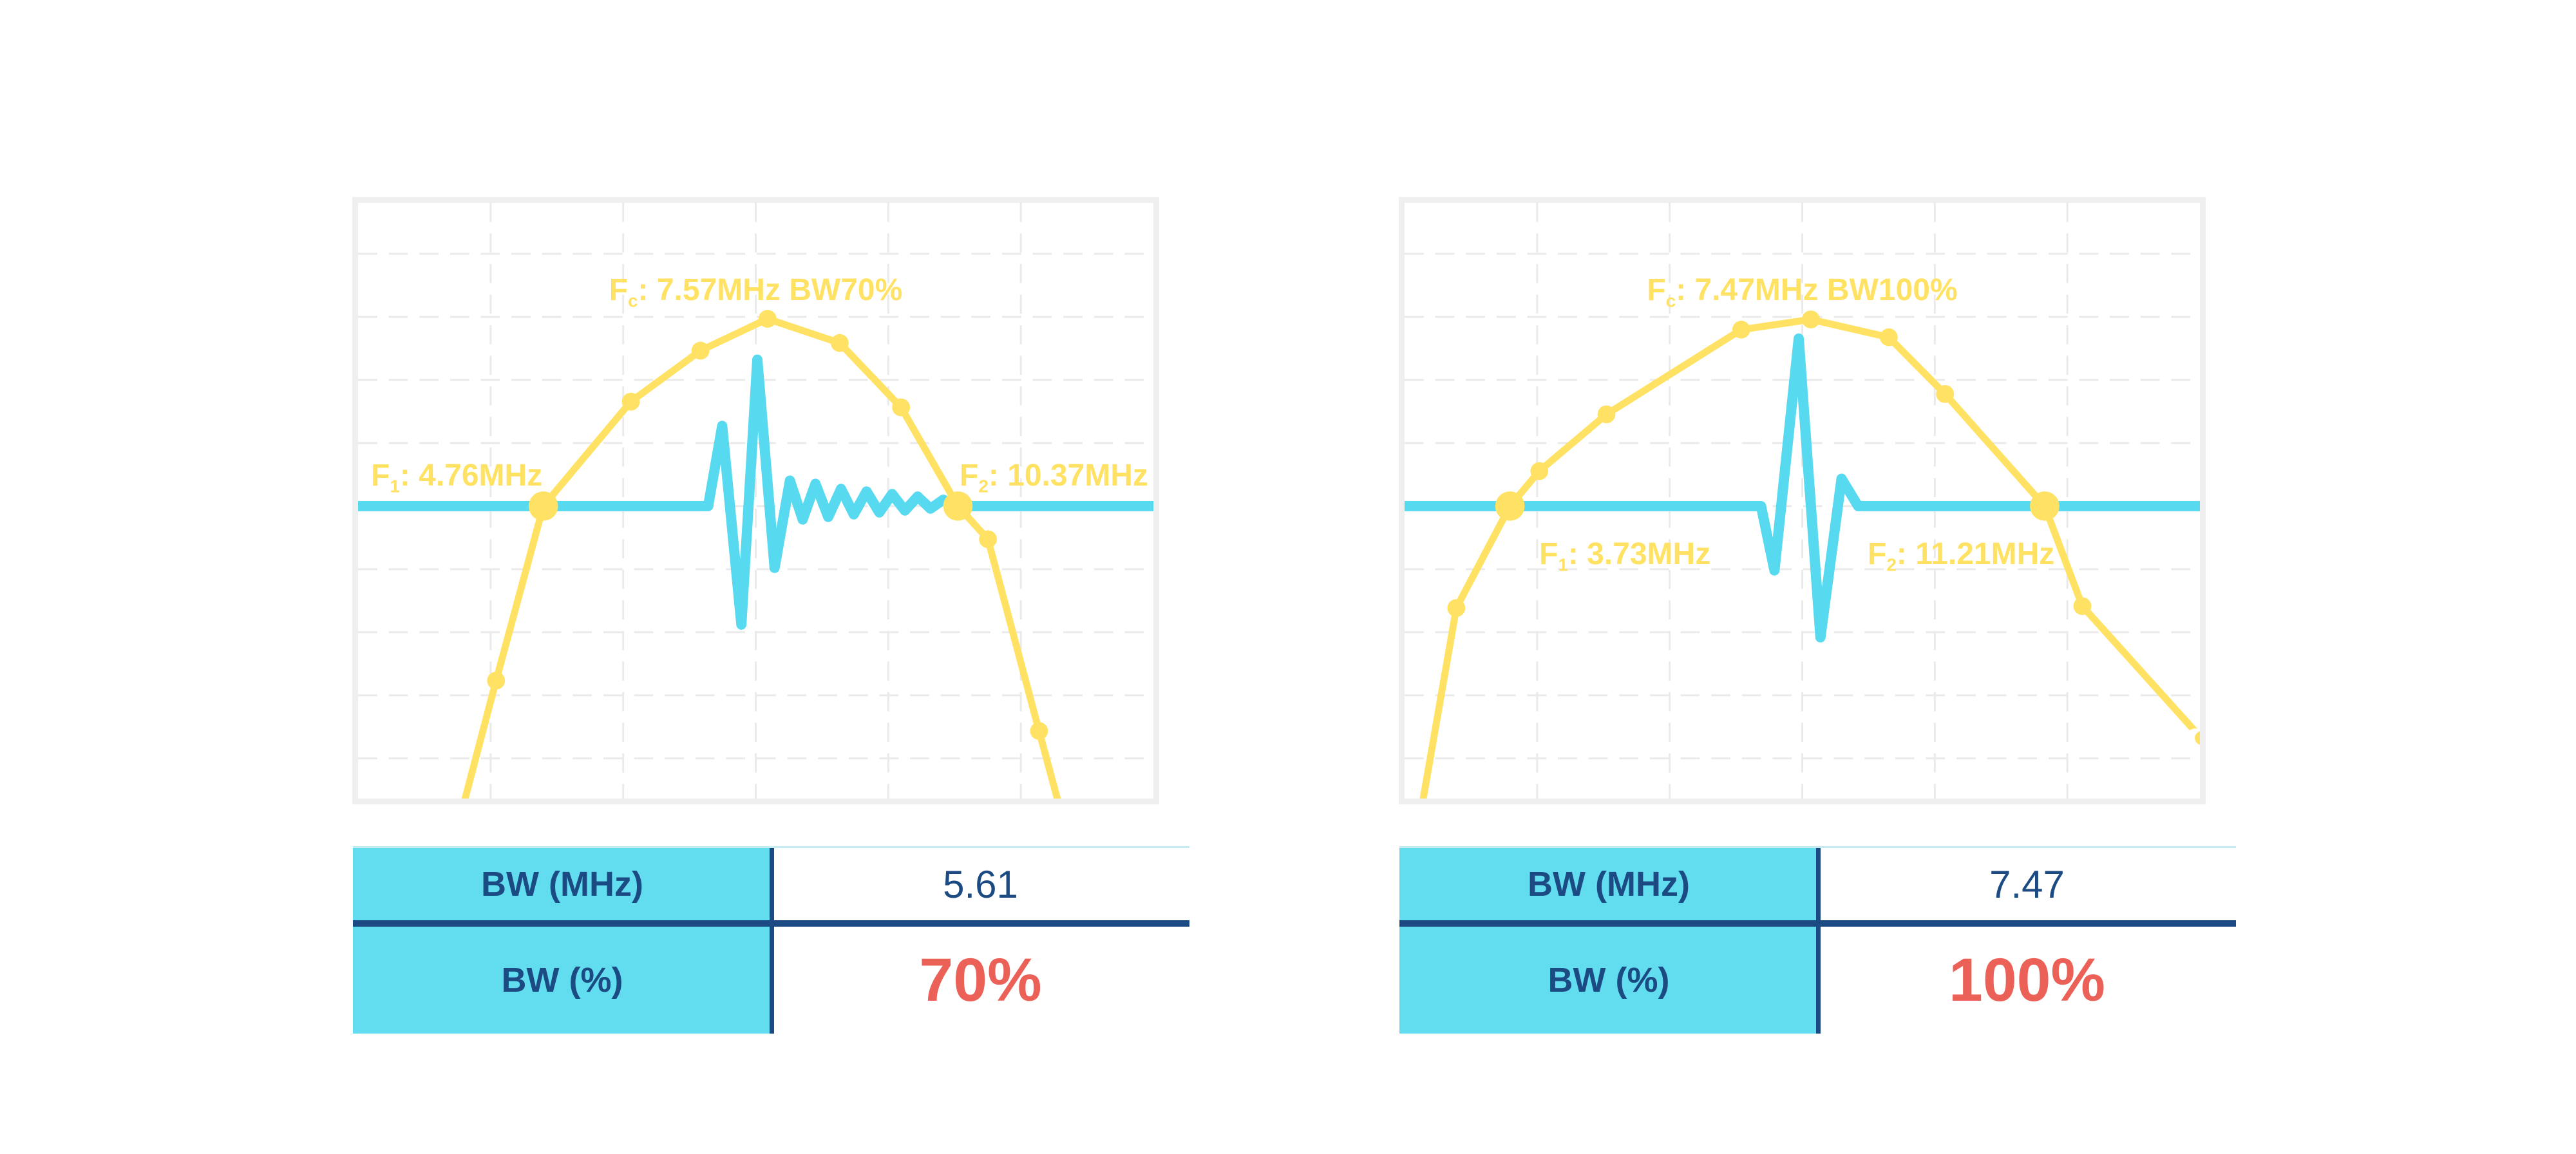  Describe the element at coordinates (1817, 290) in the screenshot. I see `fc-value-text: : 7.47MHz BW100%` at that location.